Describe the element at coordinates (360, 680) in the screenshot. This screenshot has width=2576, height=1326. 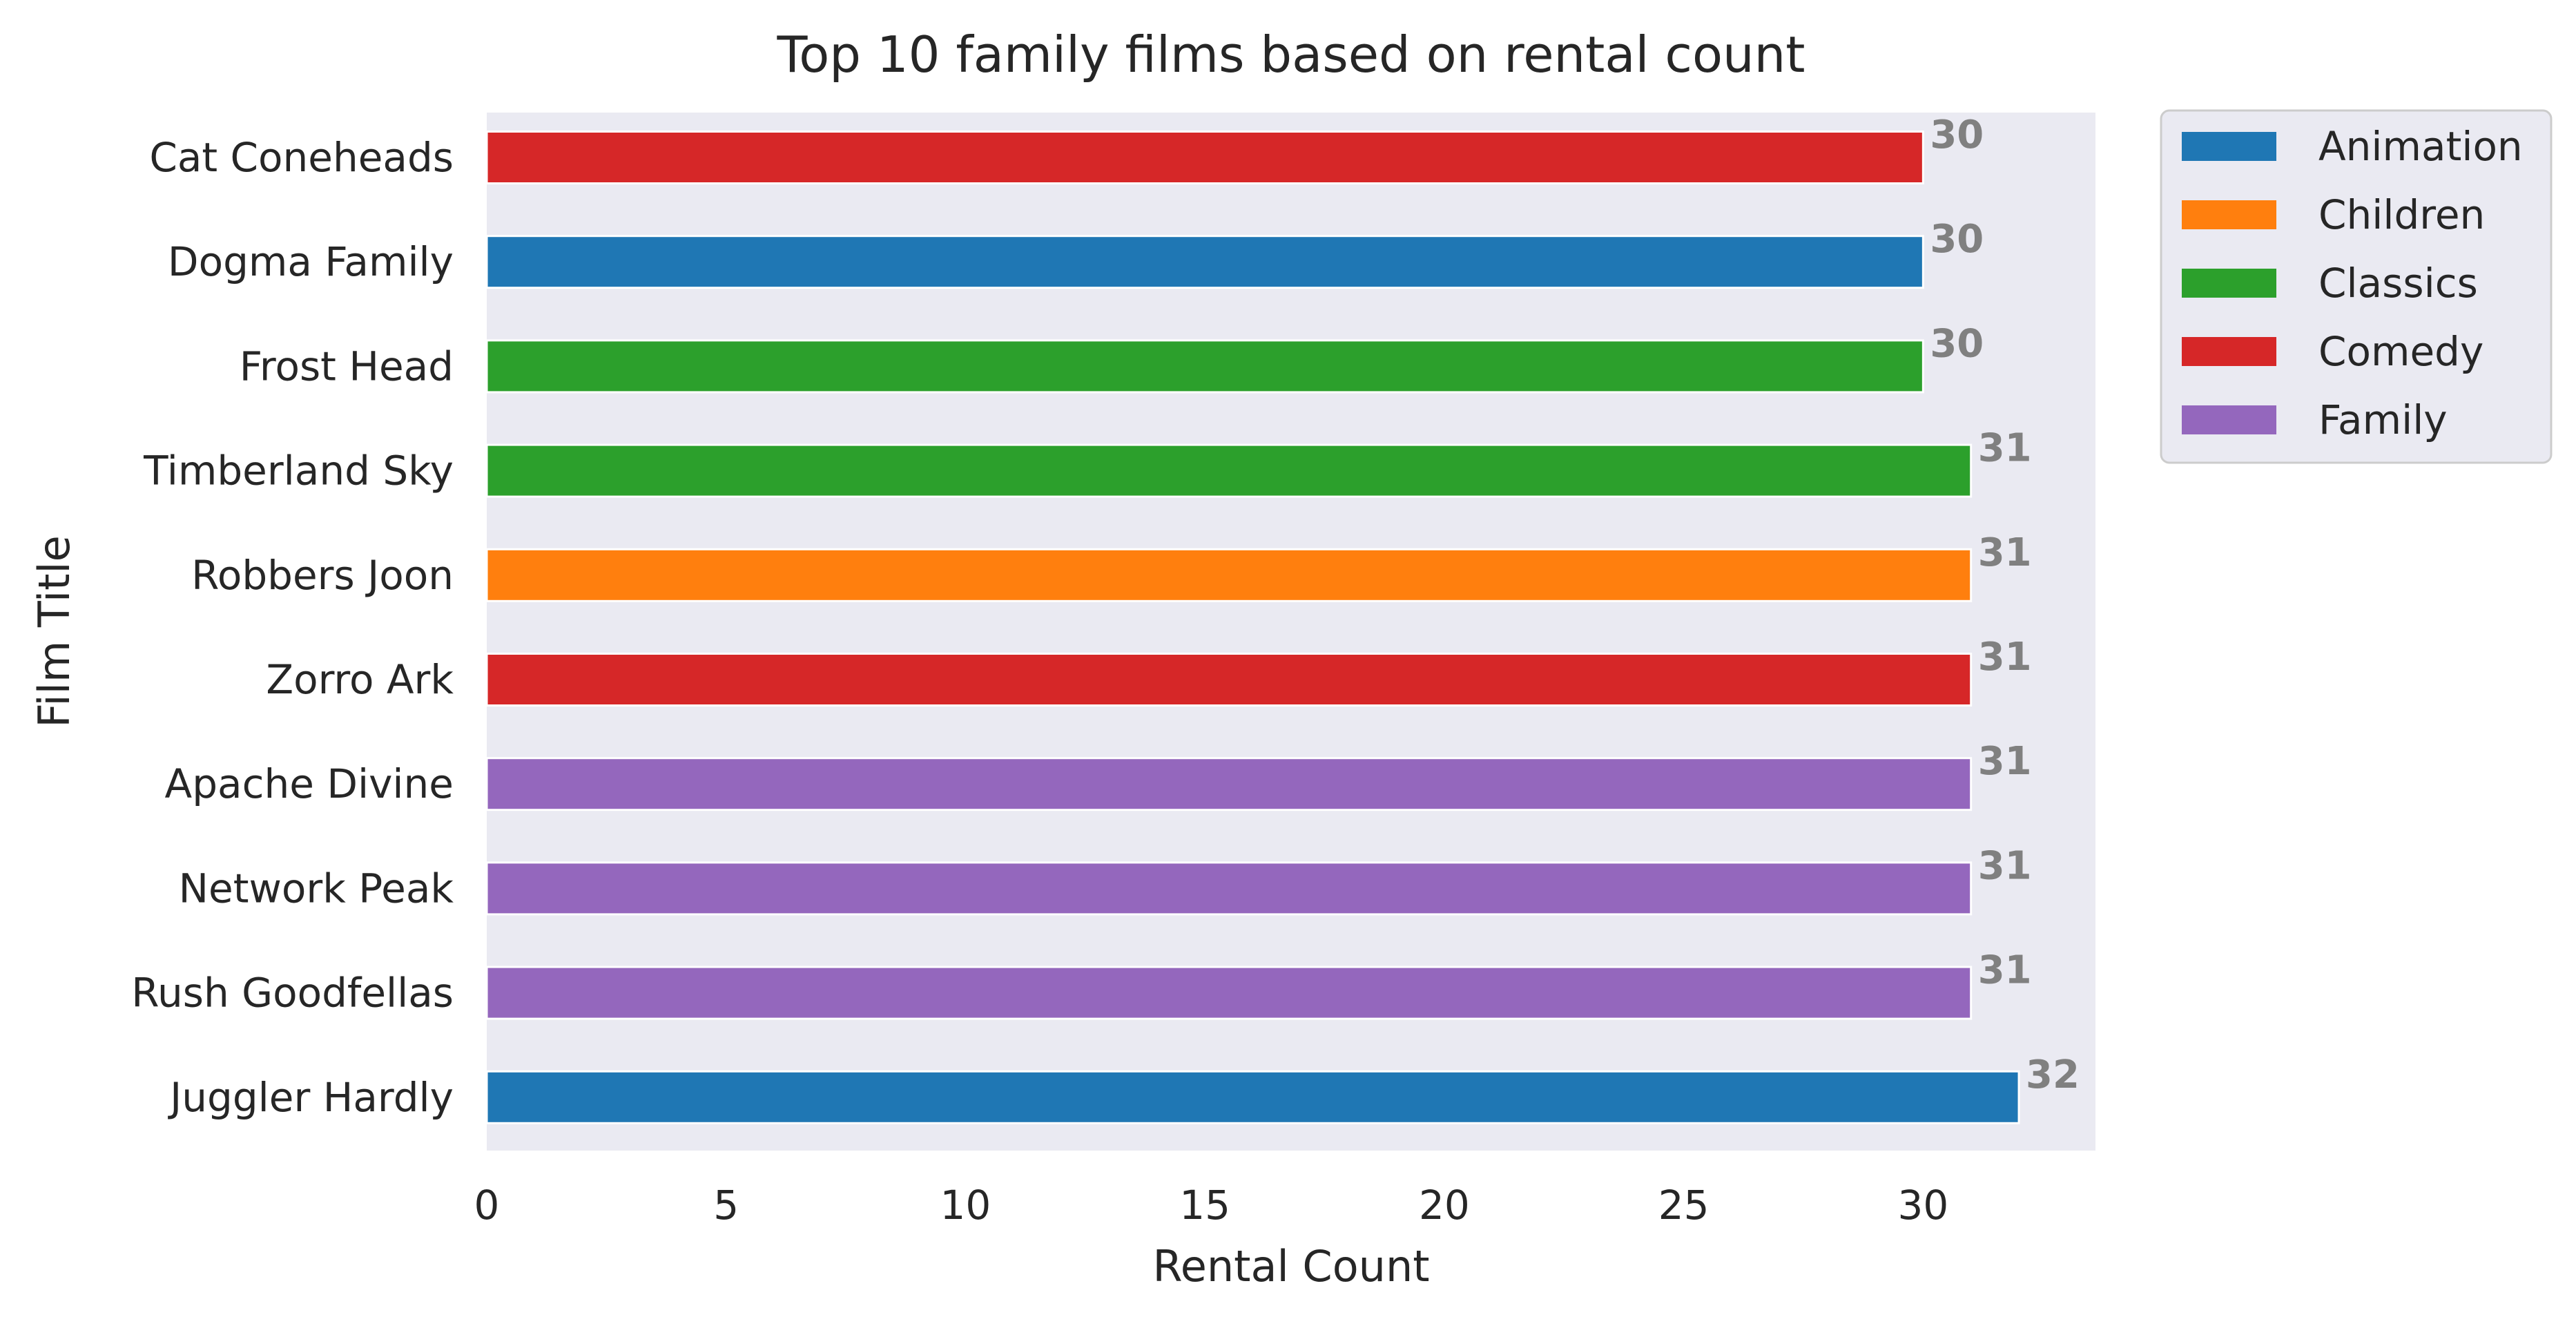
I see `y-tick-label: Zorro Ark` at that location.